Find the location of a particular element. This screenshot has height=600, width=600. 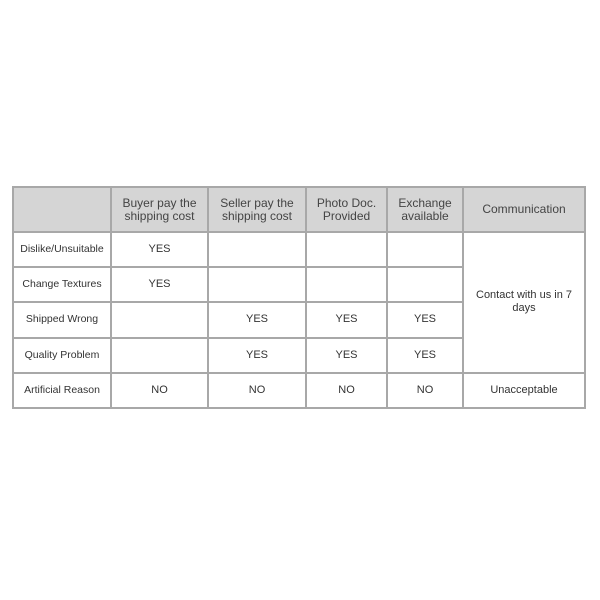

row-label: Change Textures is located at coordinates (62, 285).